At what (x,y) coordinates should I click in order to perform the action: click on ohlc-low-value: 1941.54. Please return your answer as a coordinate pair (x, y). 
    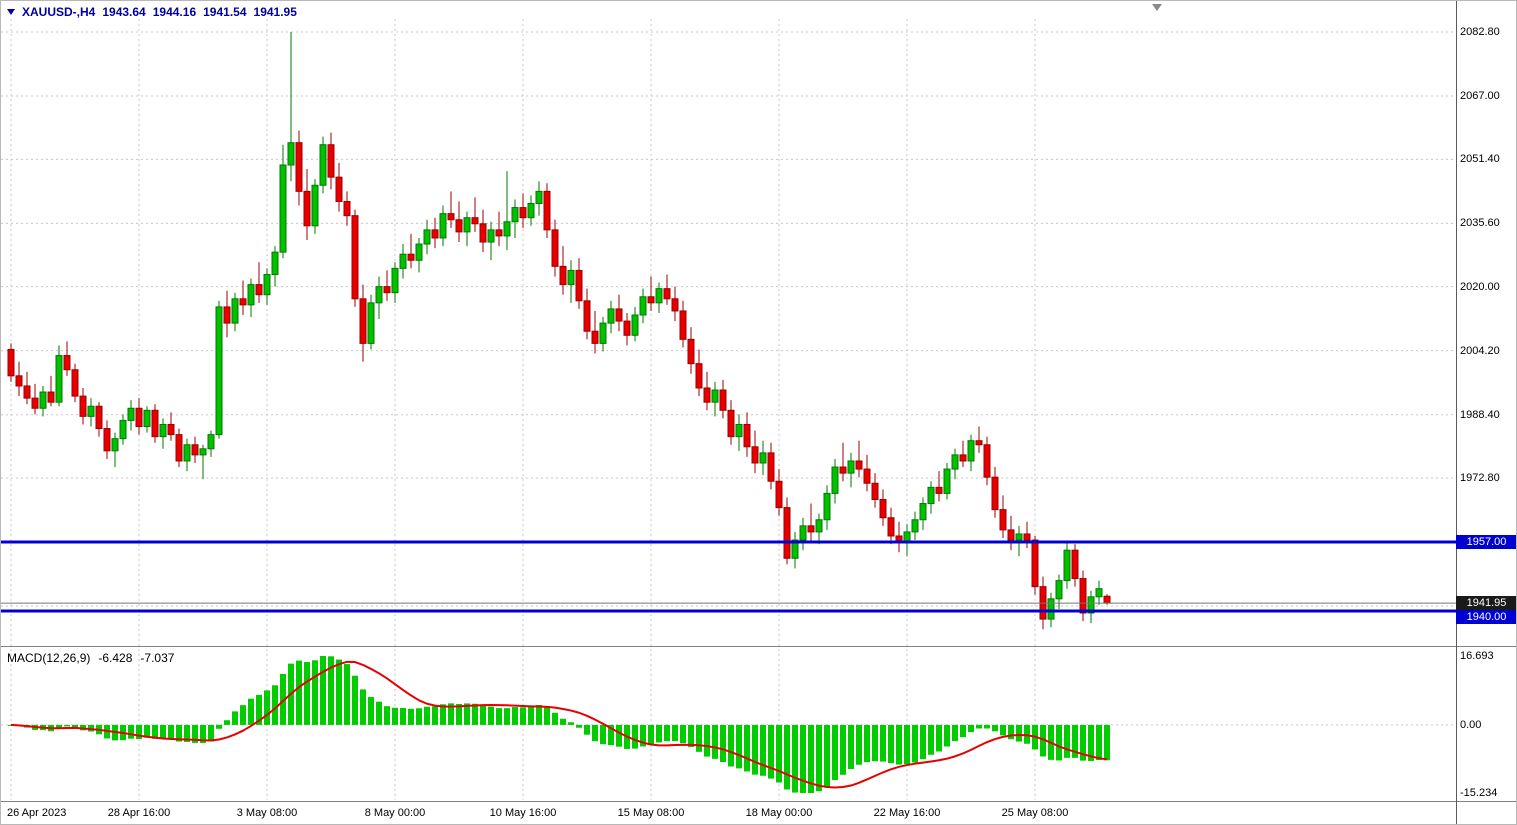
    Looking at the image, I should click on (225, 12).